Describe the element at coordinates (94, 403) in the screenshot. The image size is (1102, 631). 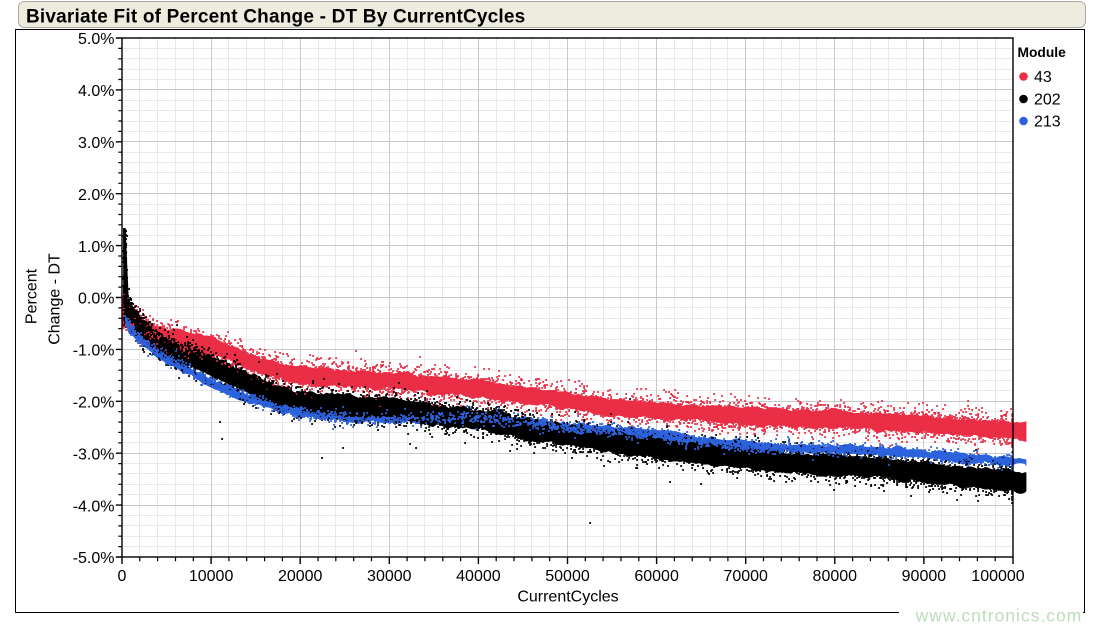
I see `svg-text: -2.0%` at that location.